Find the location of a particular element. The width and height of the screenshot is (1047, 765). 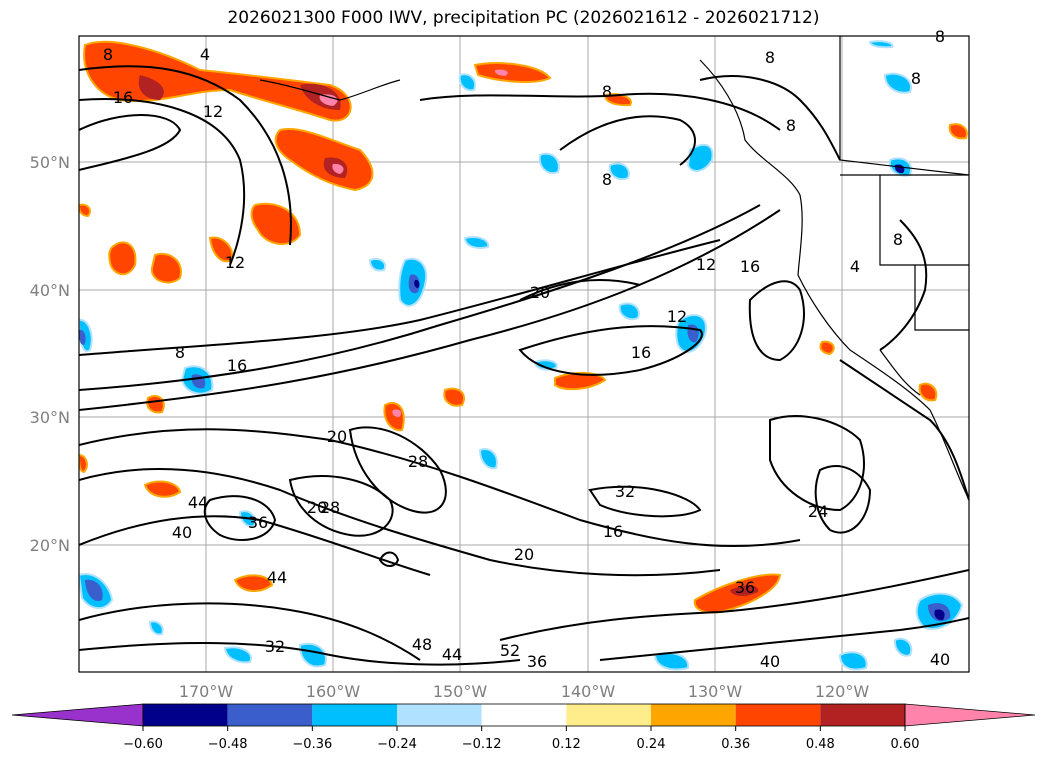

lon-label-140w: 140°W is located at coordinates (588, 691).